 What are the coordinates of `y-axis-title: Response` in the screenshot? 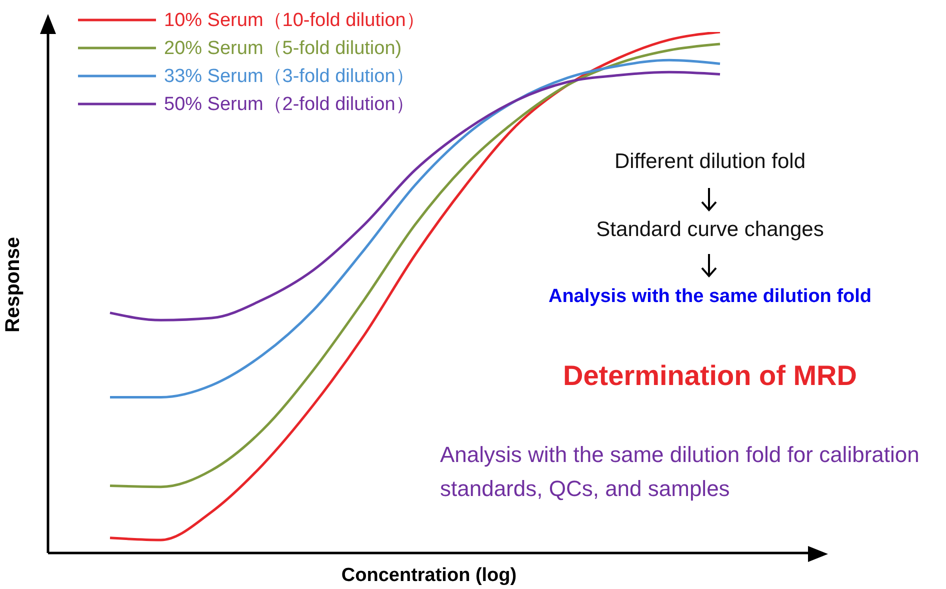 It's located at (13, 284).